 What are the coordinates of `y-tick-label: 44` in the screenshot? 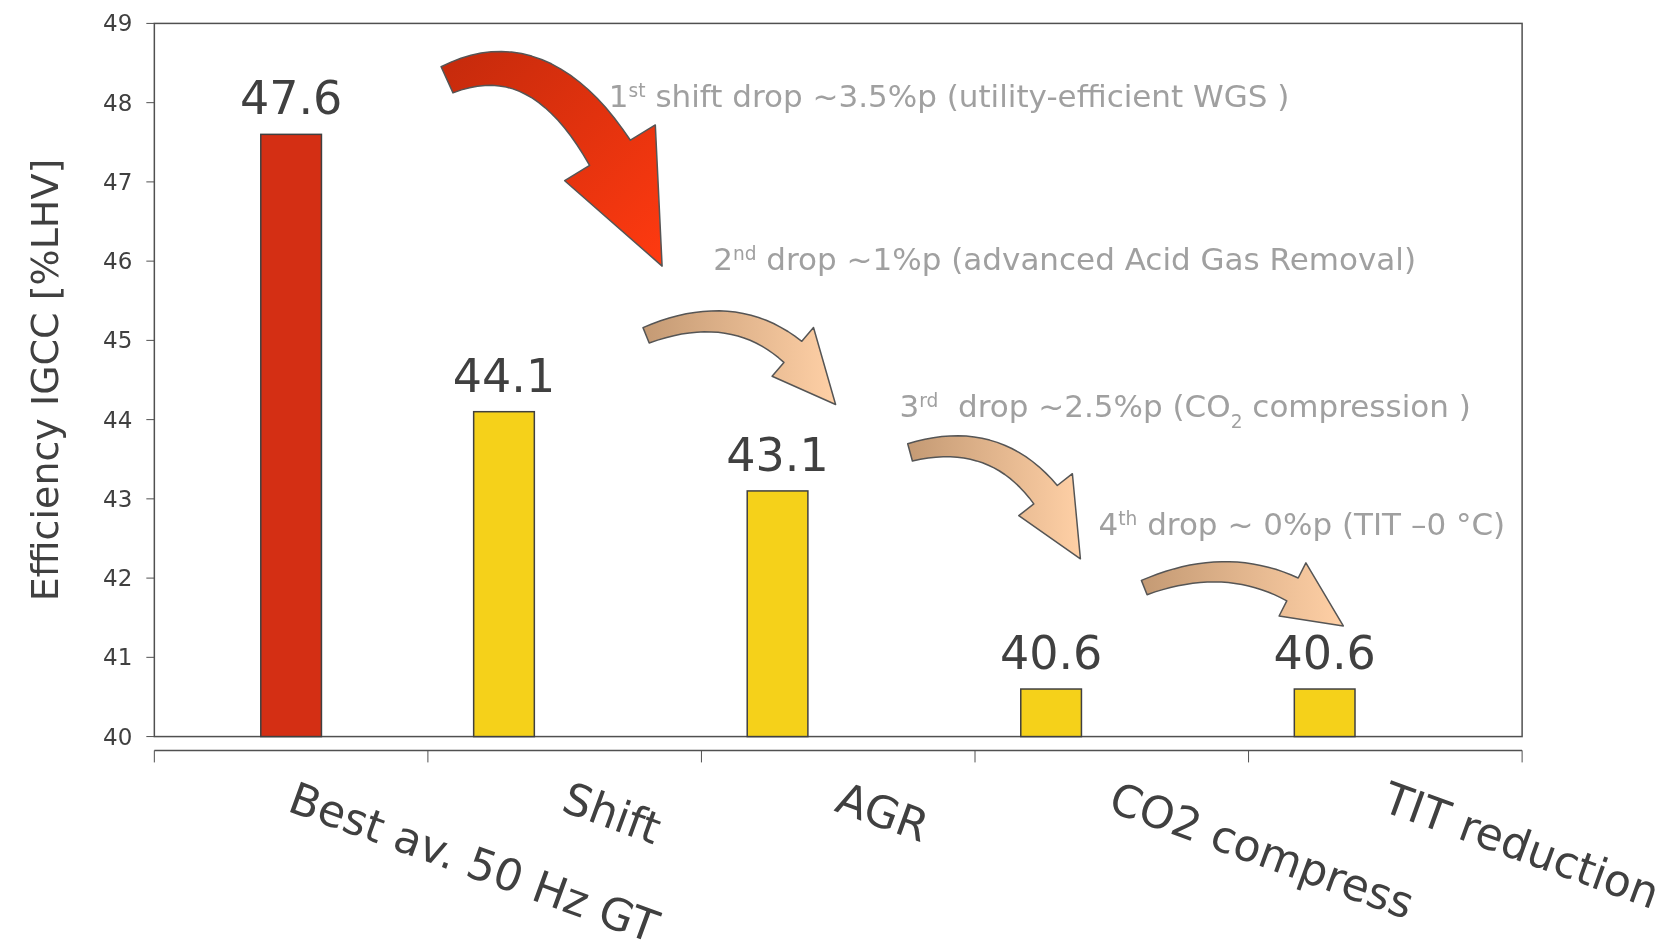 It's located at (118, 419).